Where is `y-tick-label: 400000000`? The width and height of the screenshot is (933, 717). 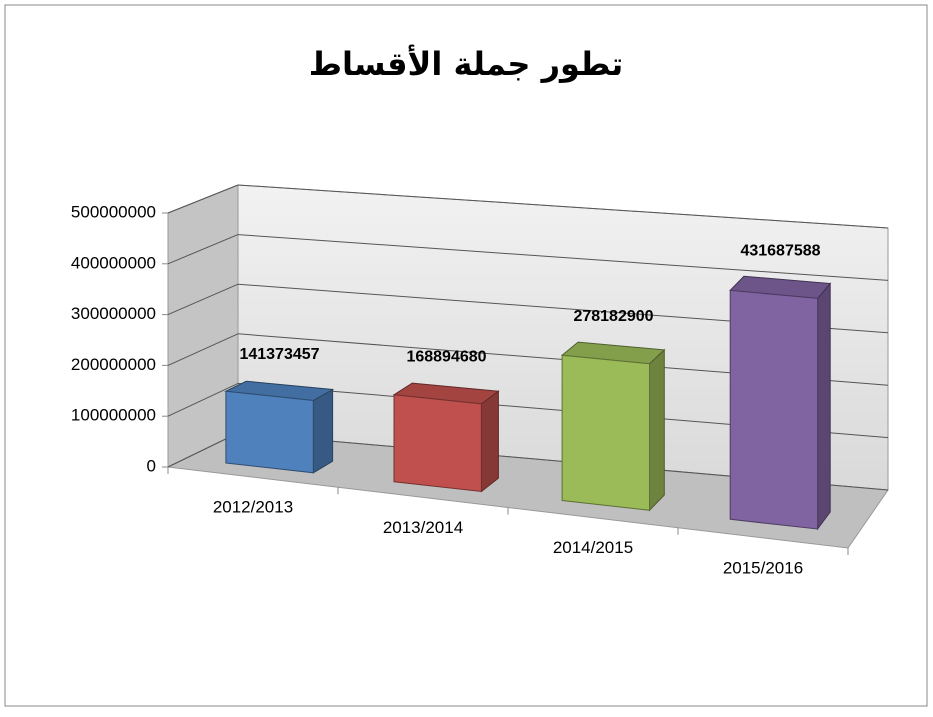
y-tick-label: 400000000 is located at coordinates (113, 262).